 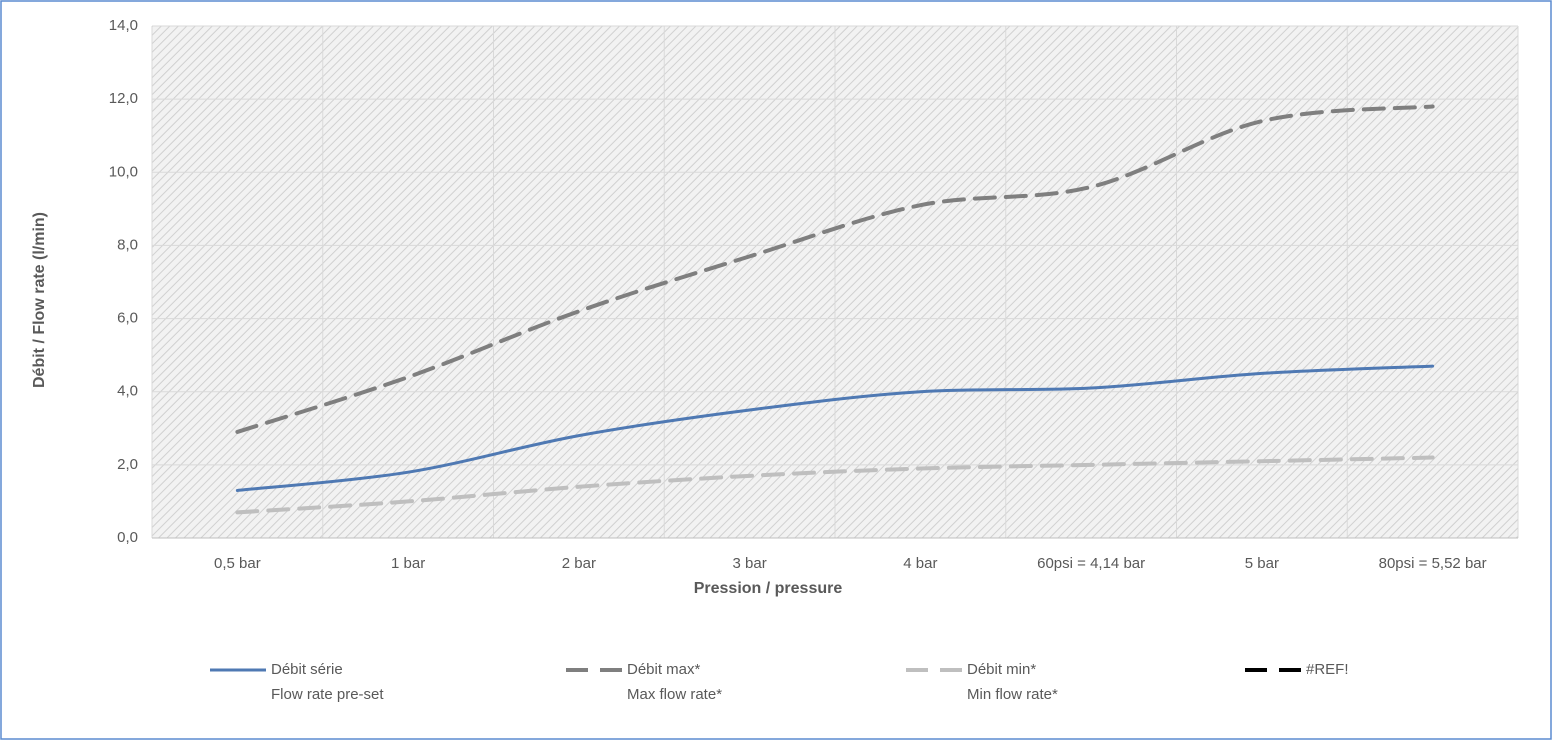 I want to click on legend-label: Flow rate pre-set, so click(x=327, y=694).